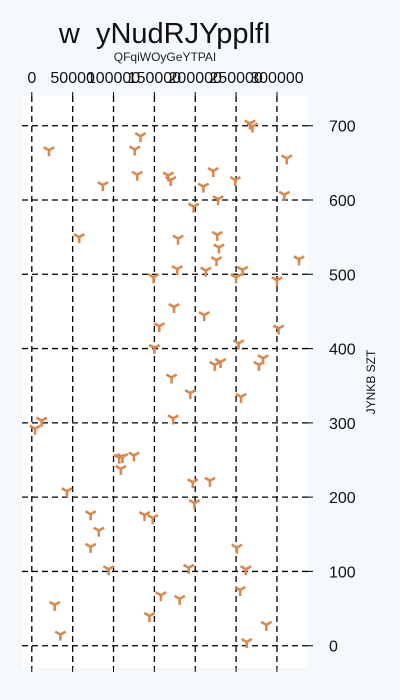 The width and height of the screenshot is (400, 700). I want to click on x-tick-label: 250000, so click(235, 78).